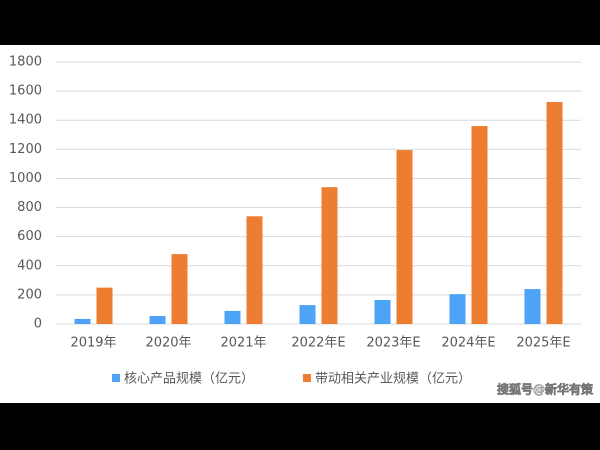 This screenshot has height=450, width=600. I want to click on y-tick-label: 1000, so click(25, 178).